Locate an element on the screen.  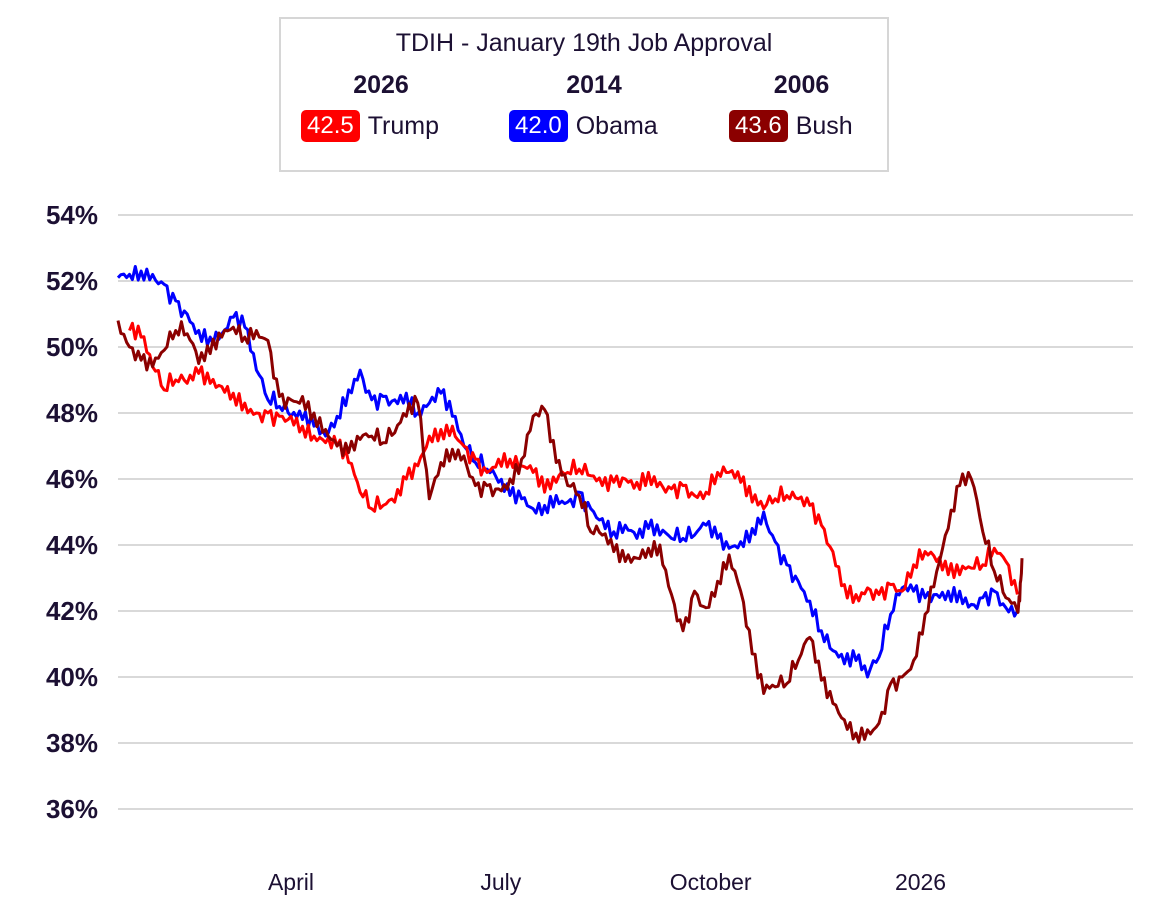
y-tick-label: 36% is located at coordinates (72, 809).